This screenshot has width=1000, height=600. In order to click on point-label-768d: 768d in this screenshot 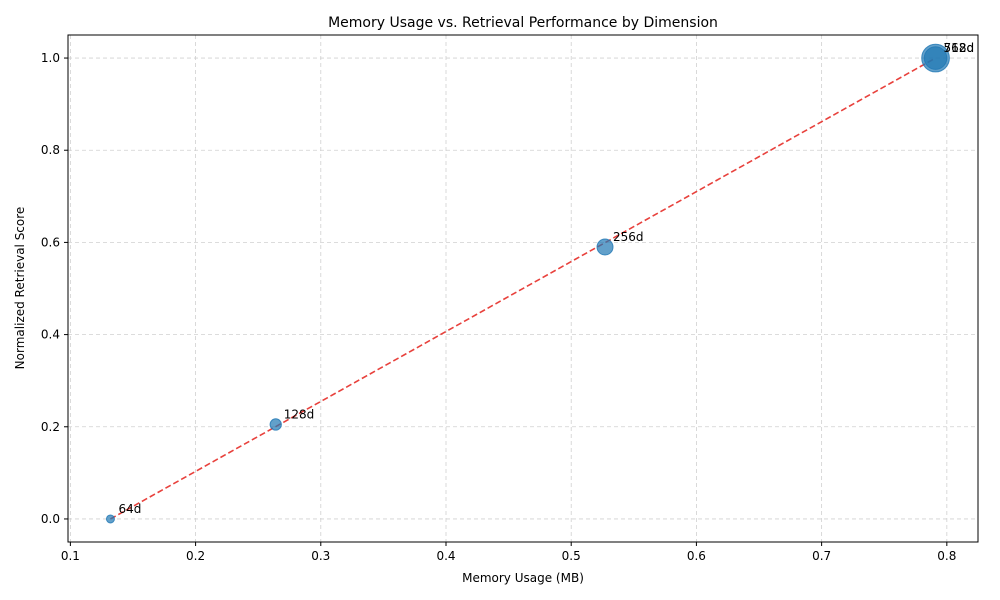, I will do `click(959, 48)`.